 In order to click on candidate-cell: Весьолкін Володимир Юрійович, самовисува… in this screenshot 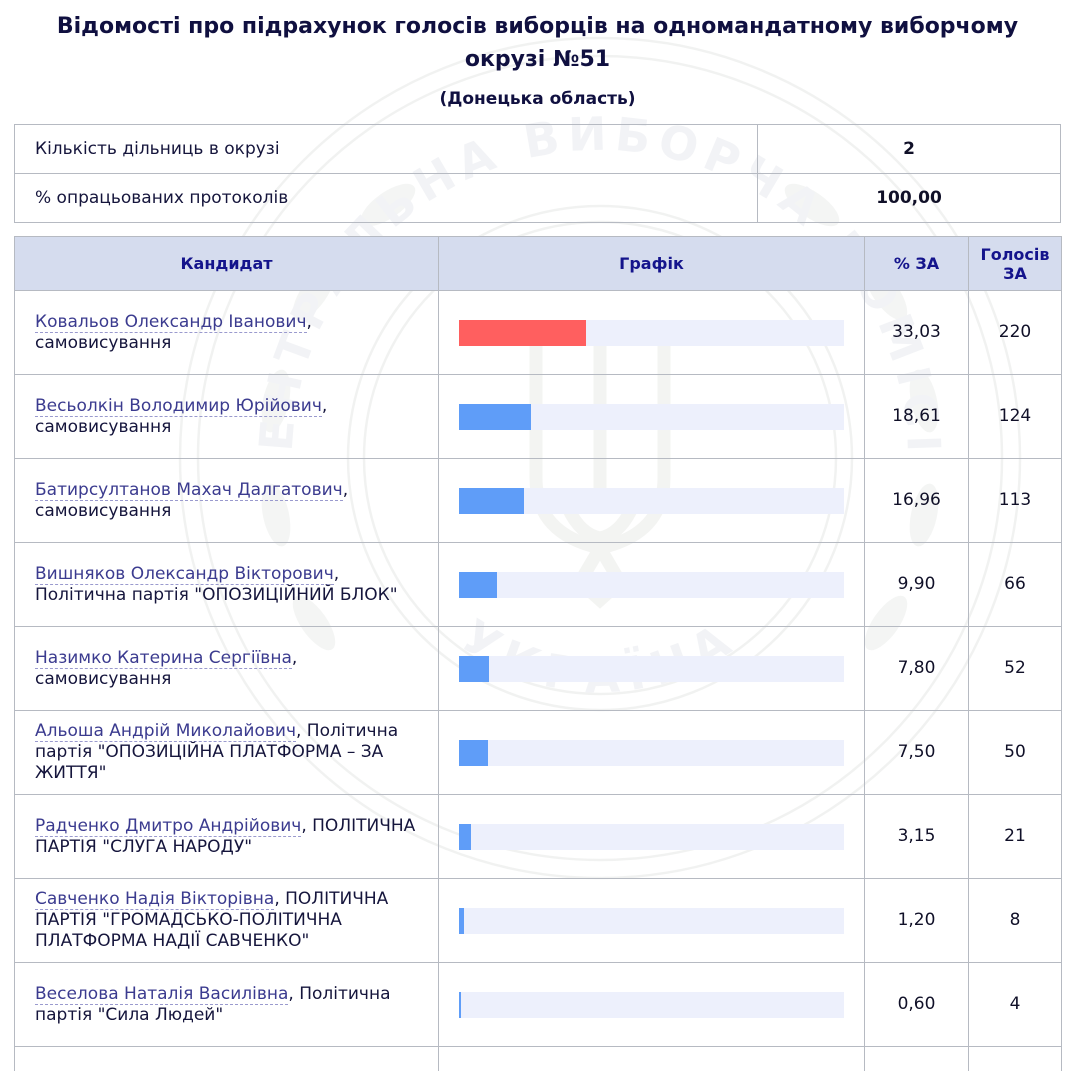, I will do `click(227, 417)`.